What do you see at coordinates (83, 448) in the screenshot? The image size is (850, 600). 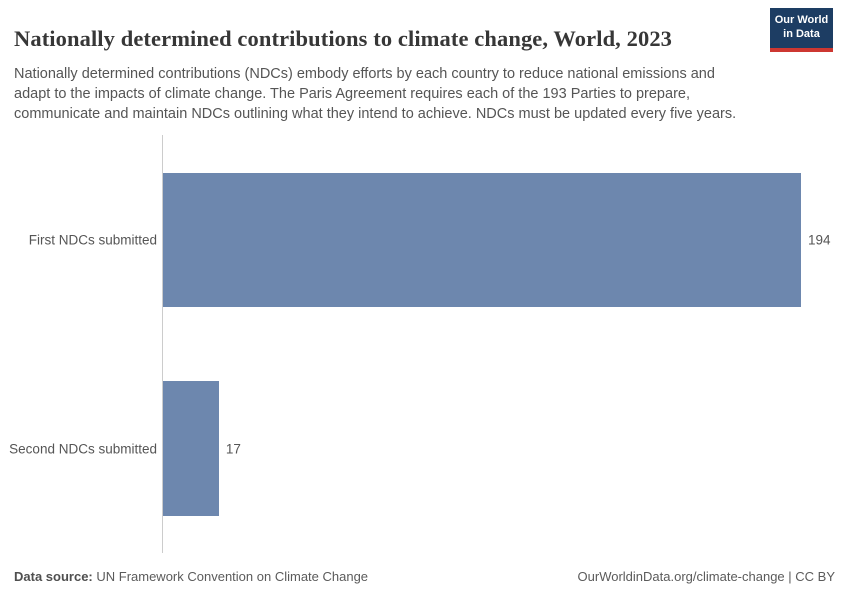 I see `category-label-second-ndcs: Second NDCs submitted` at bounding box center [83, 448].